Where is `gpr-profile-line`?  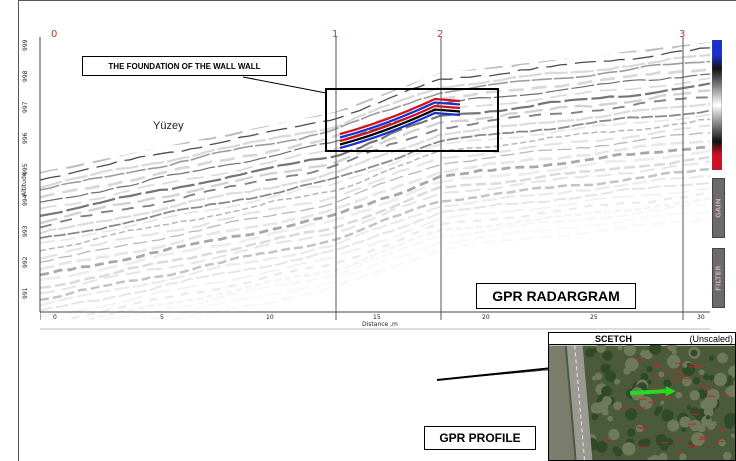
gpr-profile-line is located at coordinates (648, 392).